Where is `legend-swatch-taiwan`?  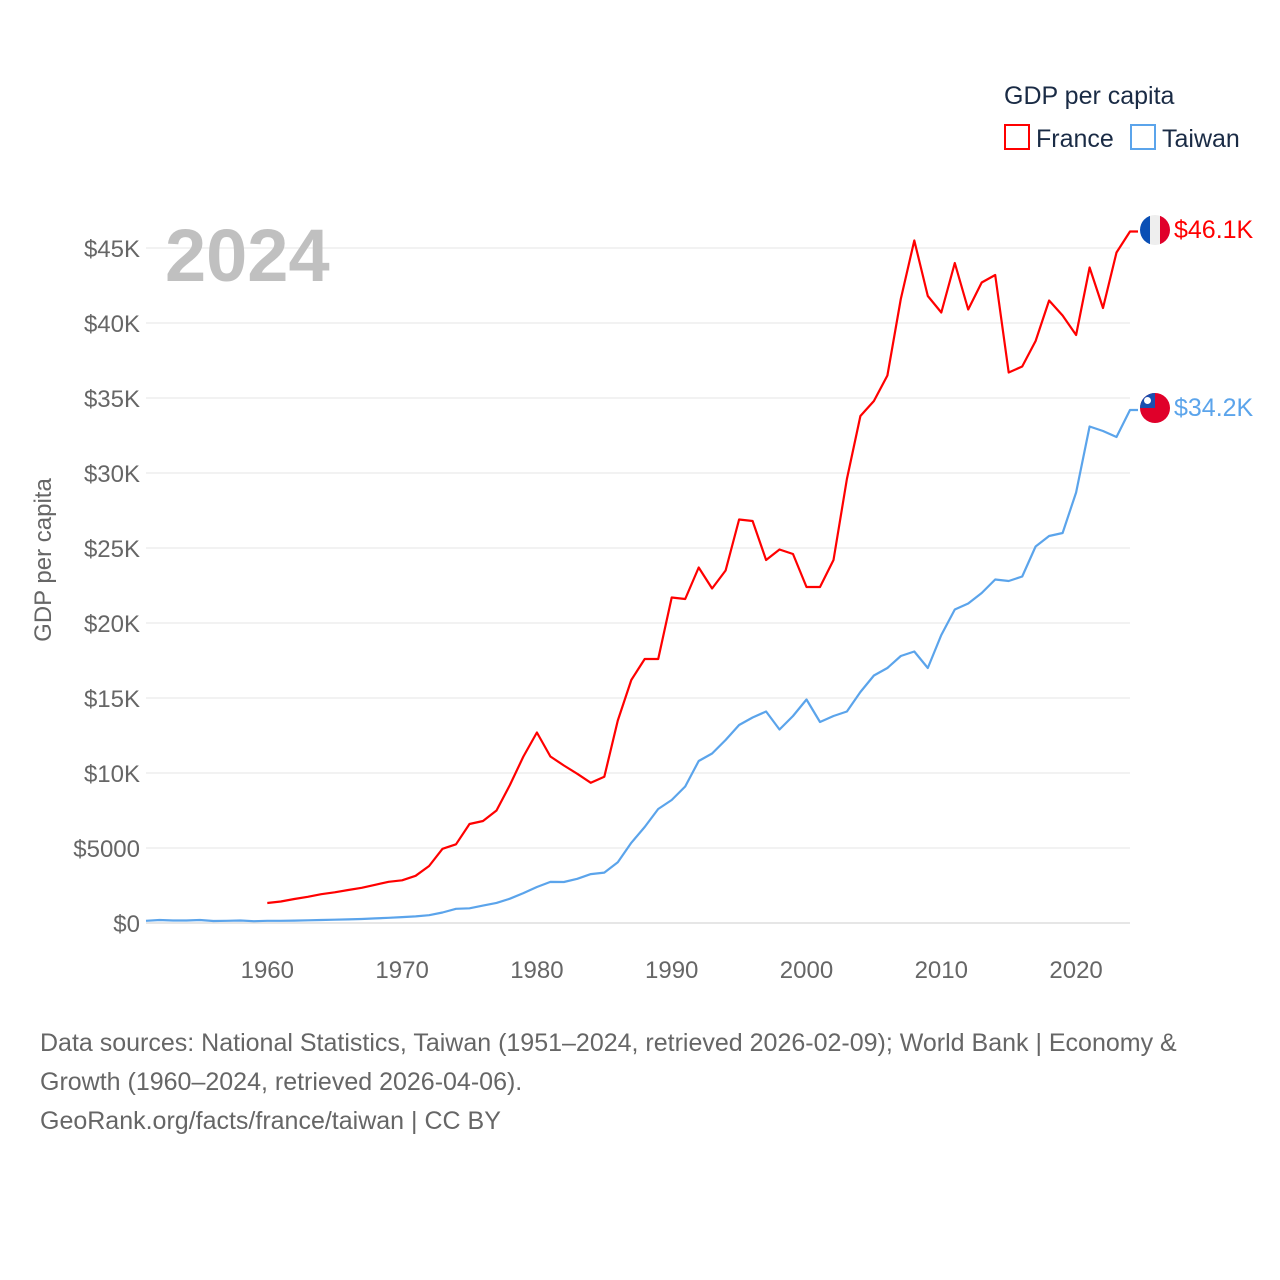 legend-swatch-taiwan is located at coordinates (1143, 137).